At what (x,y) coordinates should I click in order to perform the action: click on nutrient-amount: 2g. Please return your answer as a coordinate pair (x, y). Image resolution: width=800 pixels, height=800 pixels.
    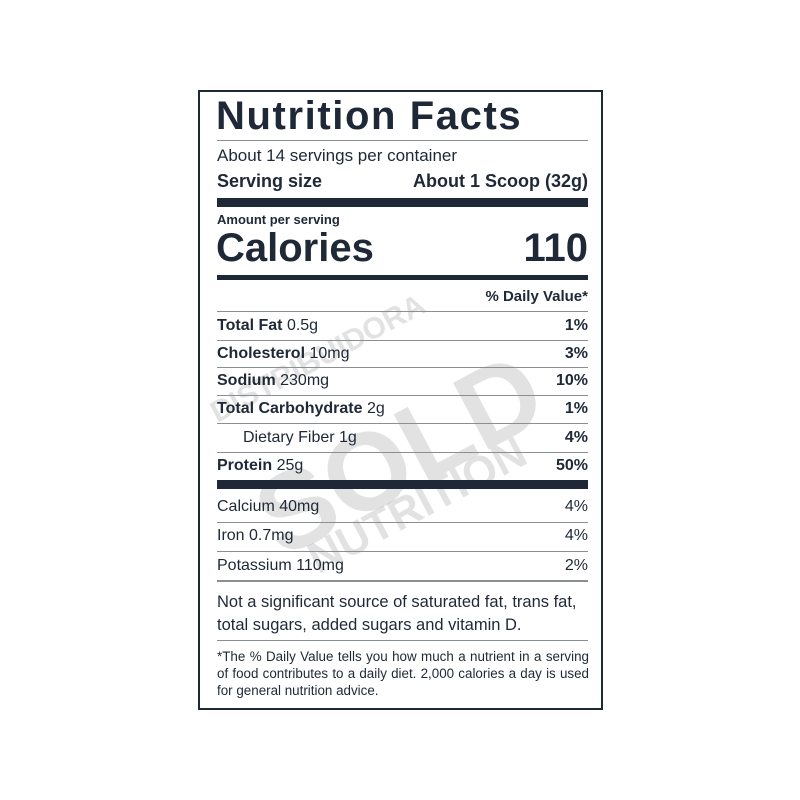
    Looking at the image, I should click on (375, 408).